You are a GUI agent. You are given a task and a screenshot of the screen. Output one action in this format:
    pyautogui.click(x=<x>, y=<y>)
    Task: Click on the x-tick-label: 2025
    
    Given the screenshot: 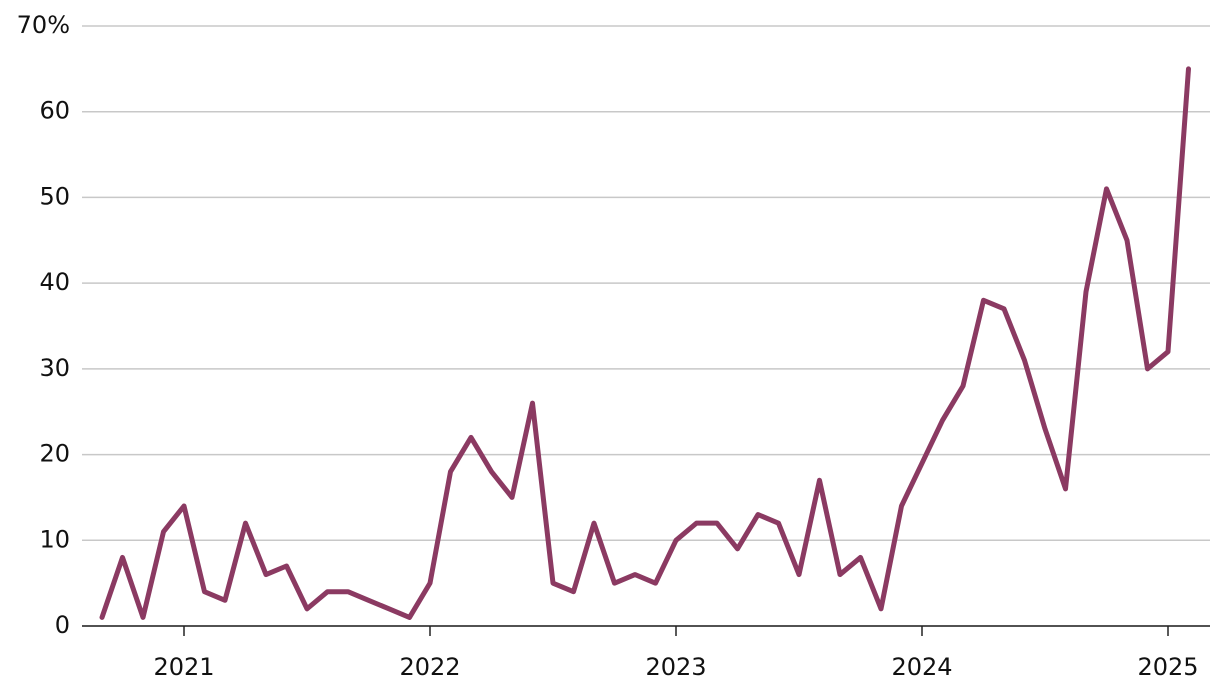 What is the action you would take?
    pyautogui.click(x=1167, y=667)
    